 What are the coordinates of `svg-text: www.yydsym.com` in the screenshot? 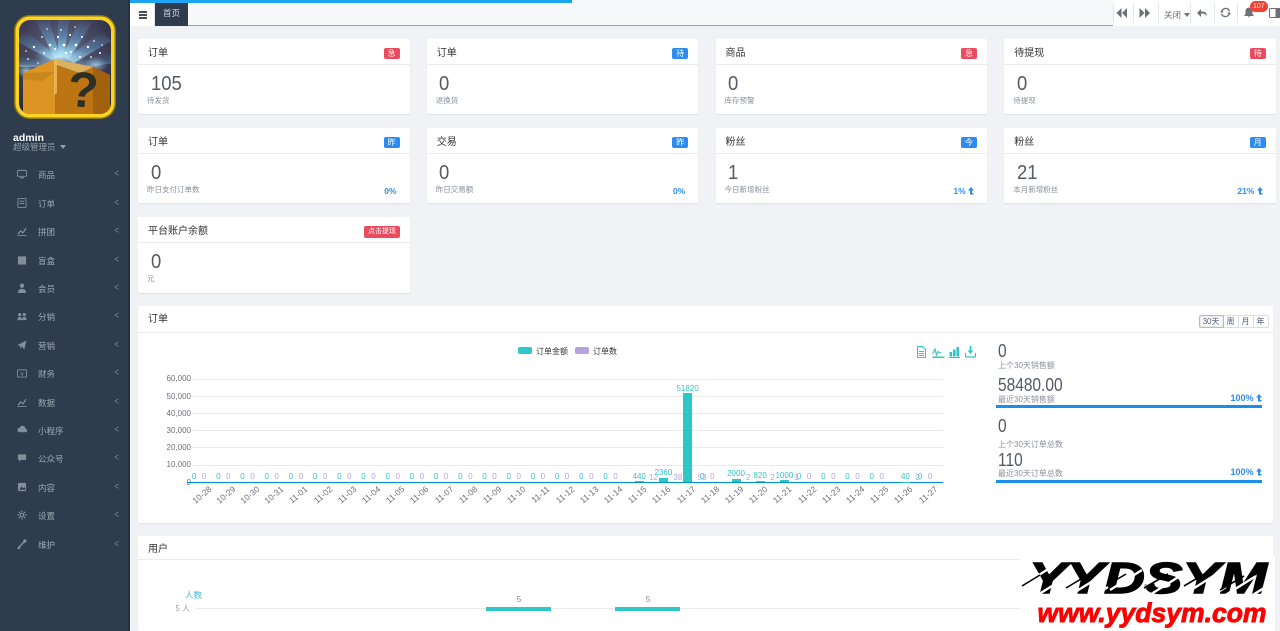 It's located at (1152, 613).